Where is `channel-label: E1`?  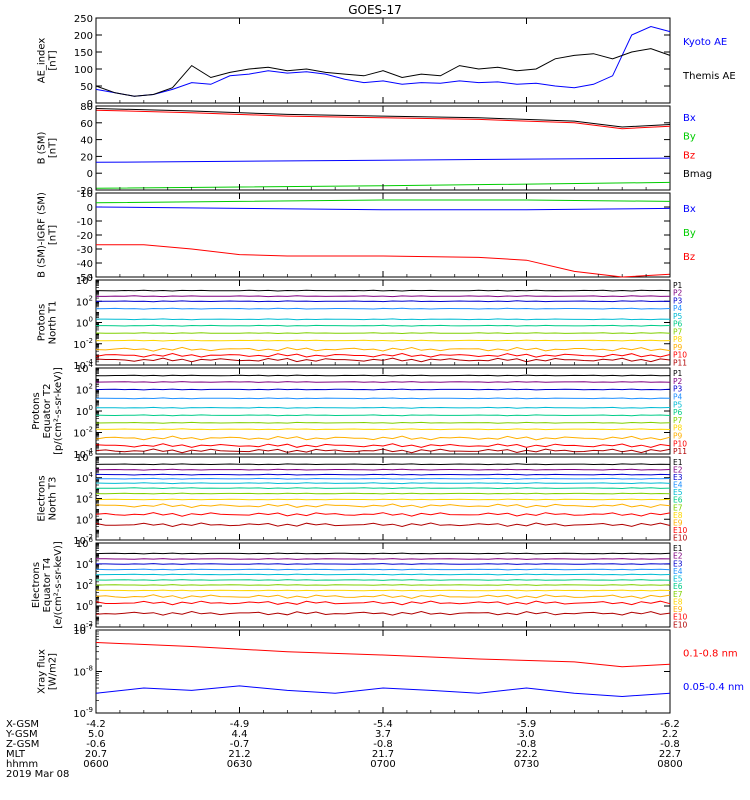 channel-label: E1 is located at coordinates (678, 548).